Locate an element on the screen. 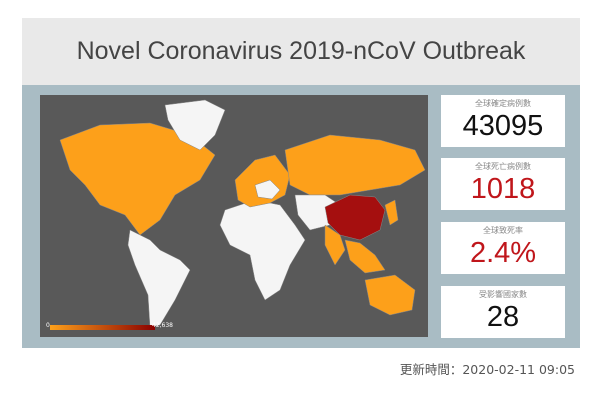  australia is located at coordinates (390, 295).